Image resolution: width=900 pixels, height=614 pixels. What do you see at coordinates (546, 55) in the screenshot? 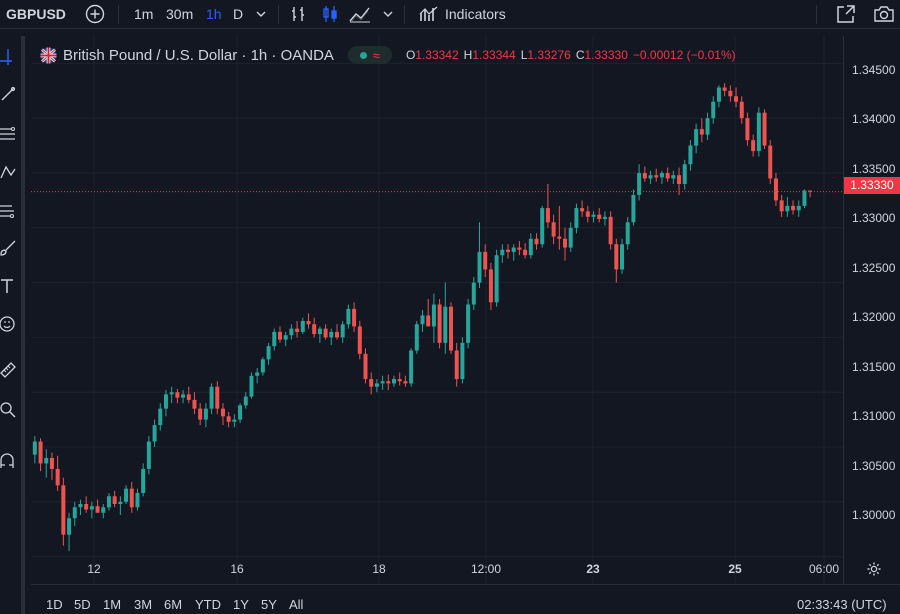
I see `ohlc-low: L1.33276` at bounding box center [546, 55].